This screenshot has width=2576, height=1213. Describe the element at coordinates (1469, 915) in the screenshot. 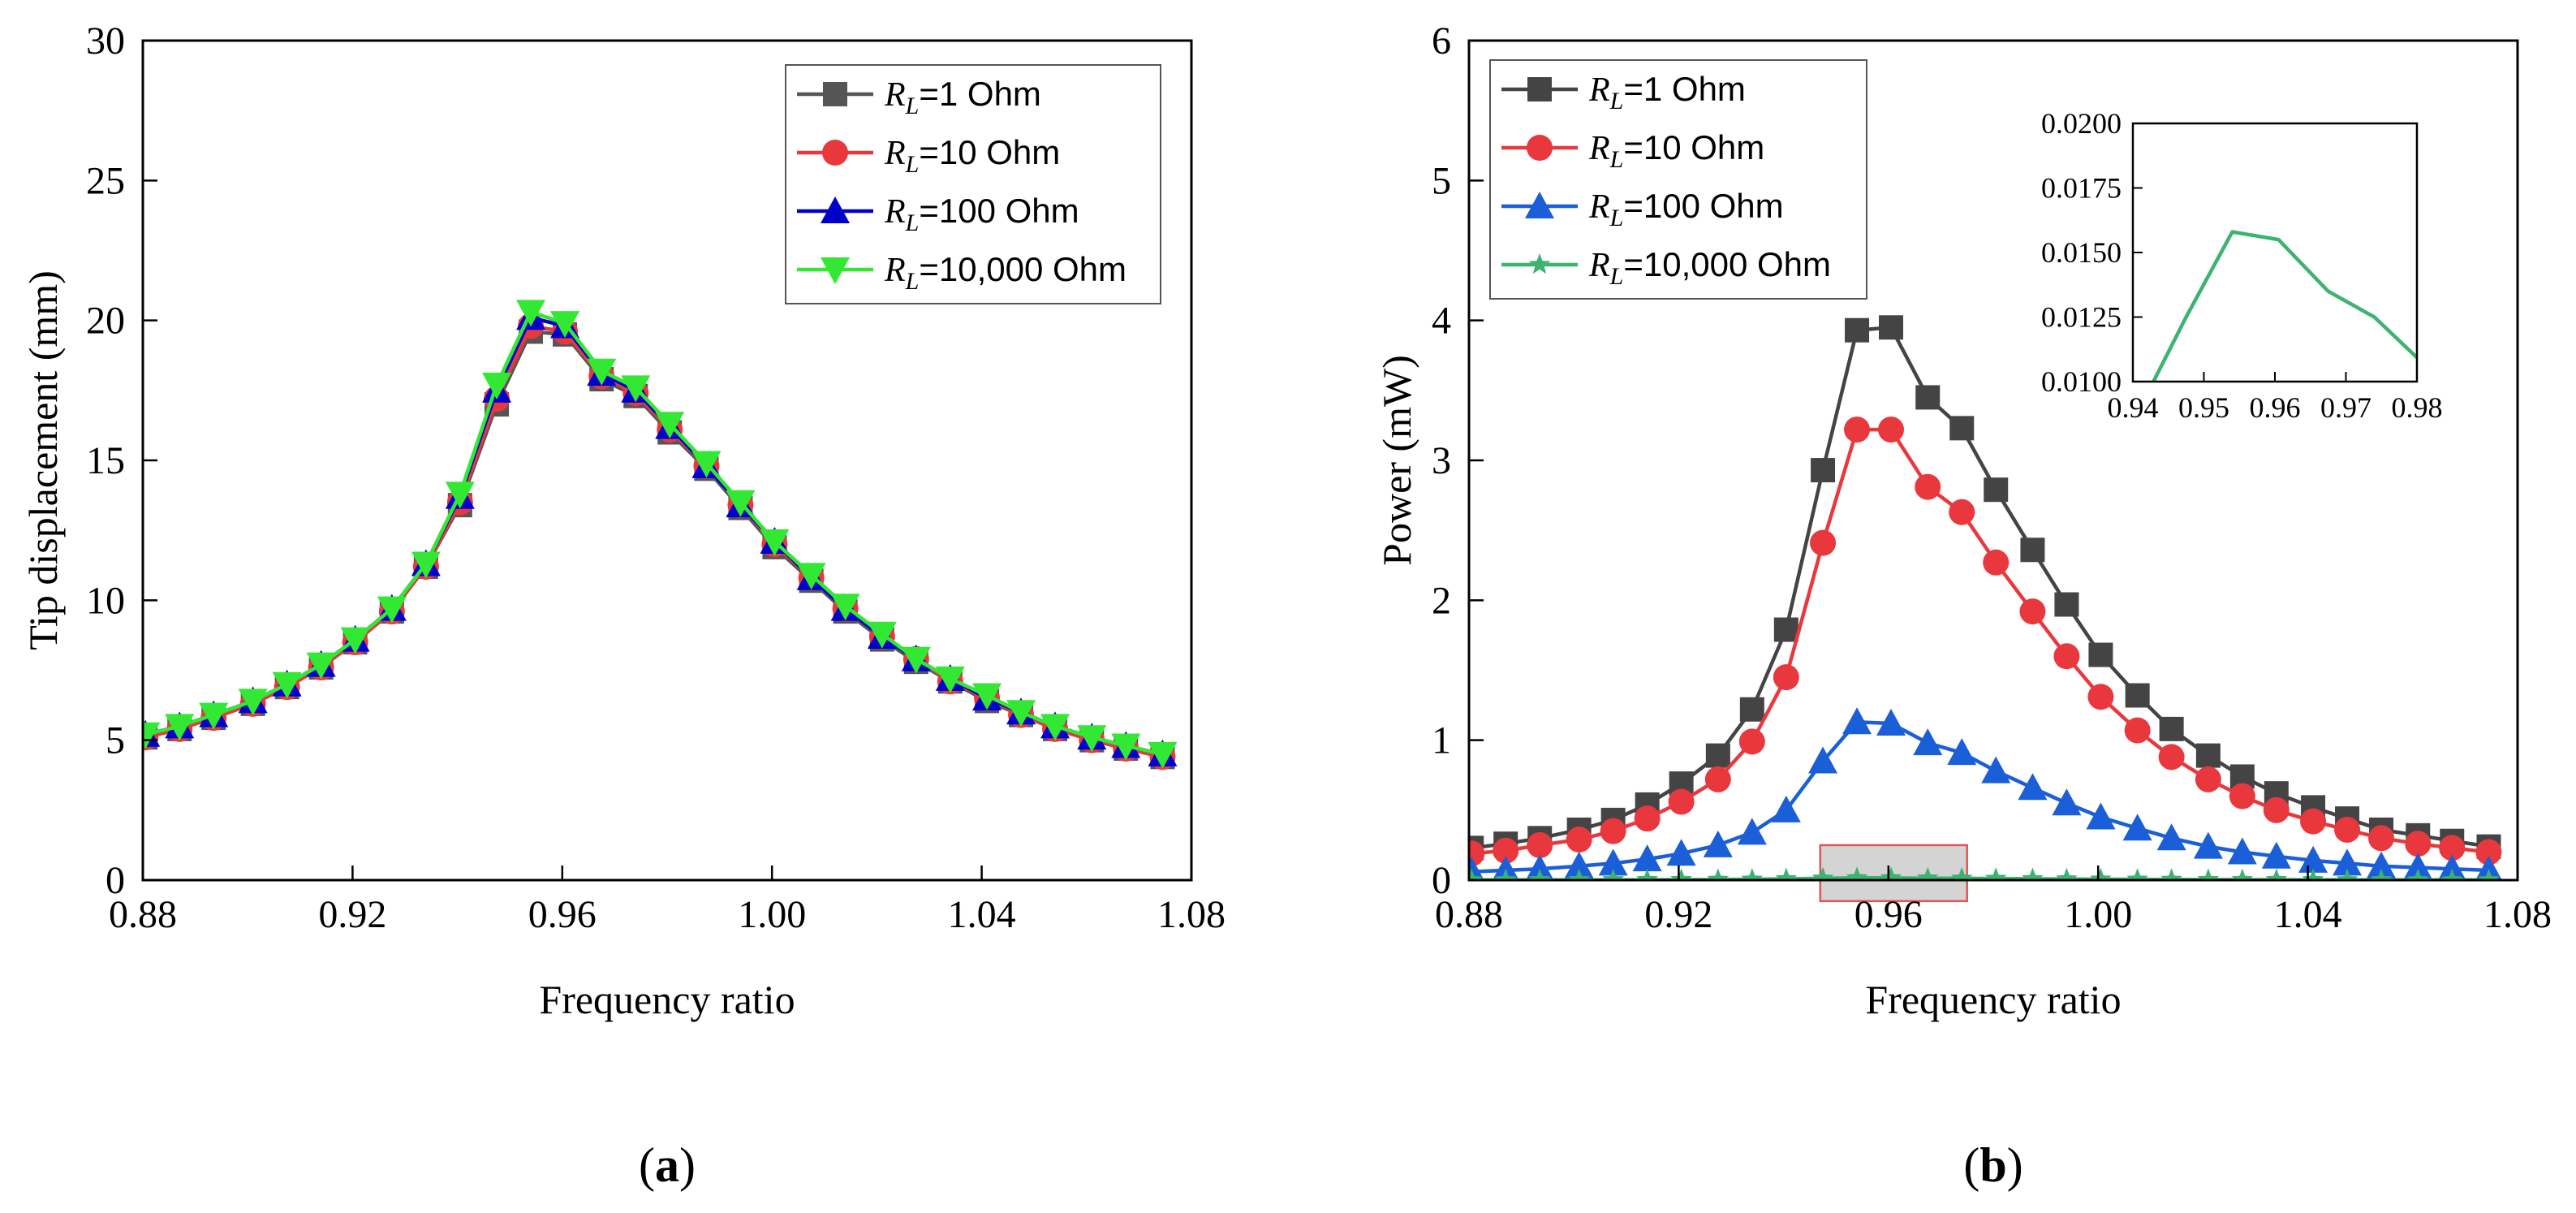

I see `panel-b-x-tick-label: 0.88` at that location.